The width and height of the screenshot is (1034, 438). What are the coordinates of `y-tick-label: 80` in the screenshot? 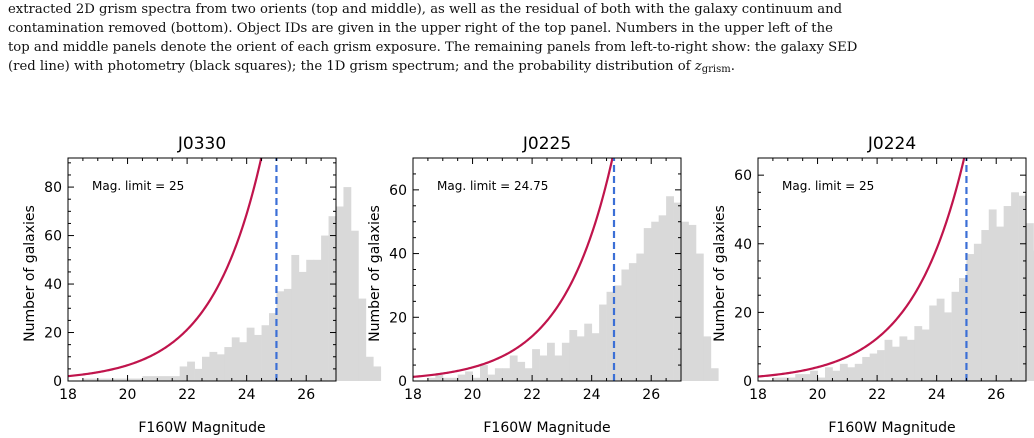 It's located at (53, 188).